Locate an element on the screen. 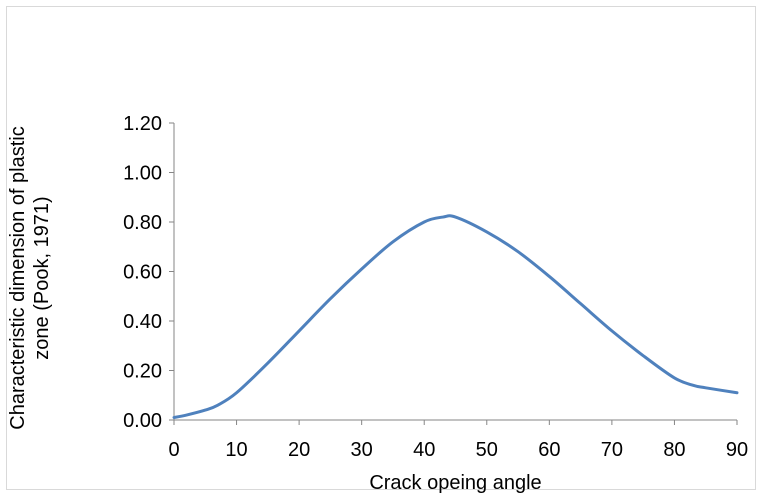 Image resolution: width=763 pixels, height=498 pixels. x-tick-label: 70 is located at coordinates (612, 450).